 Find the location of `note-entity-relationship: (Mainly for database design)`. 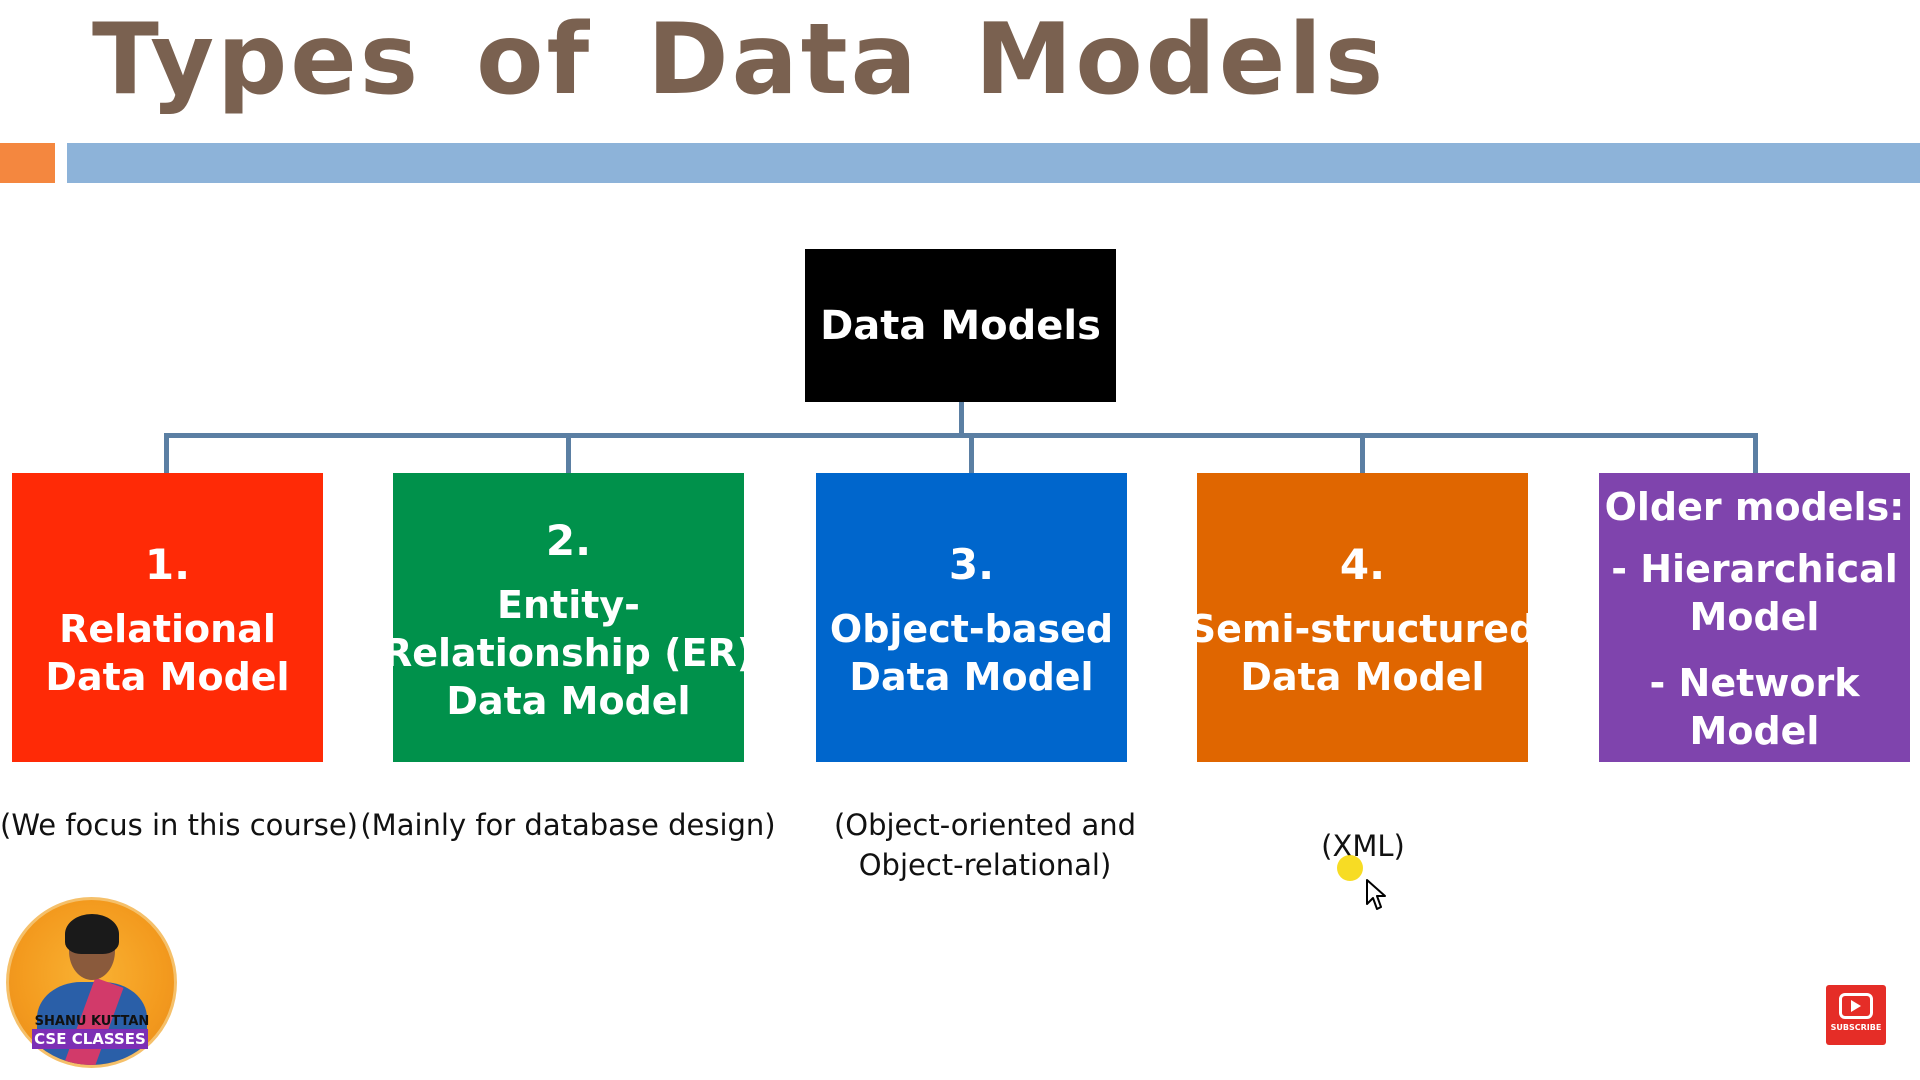

note-entity-relationship: (Mainly for database design) is located at coordinates (568, 825).